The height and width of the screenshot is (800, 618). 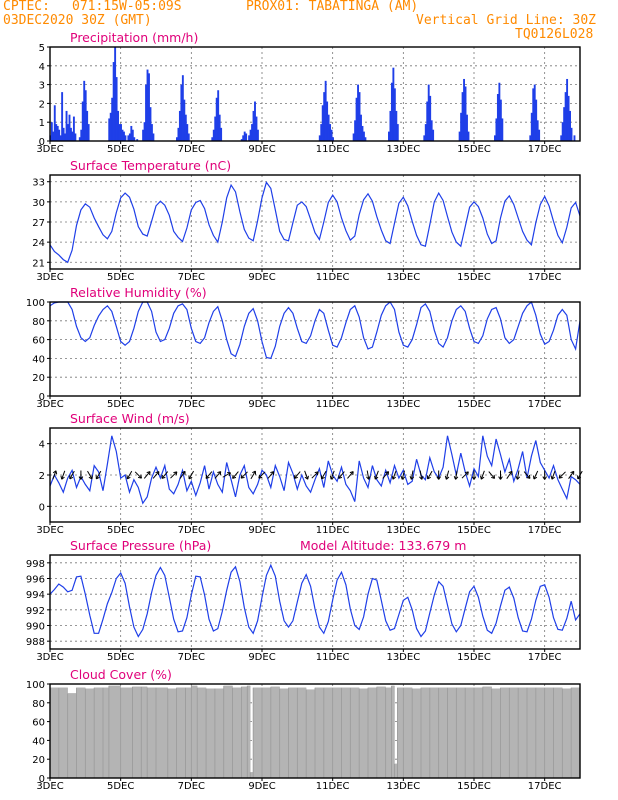 I want to click on panel-title-pres: Surface Pressure (hPa), so click(x=140, y=545).